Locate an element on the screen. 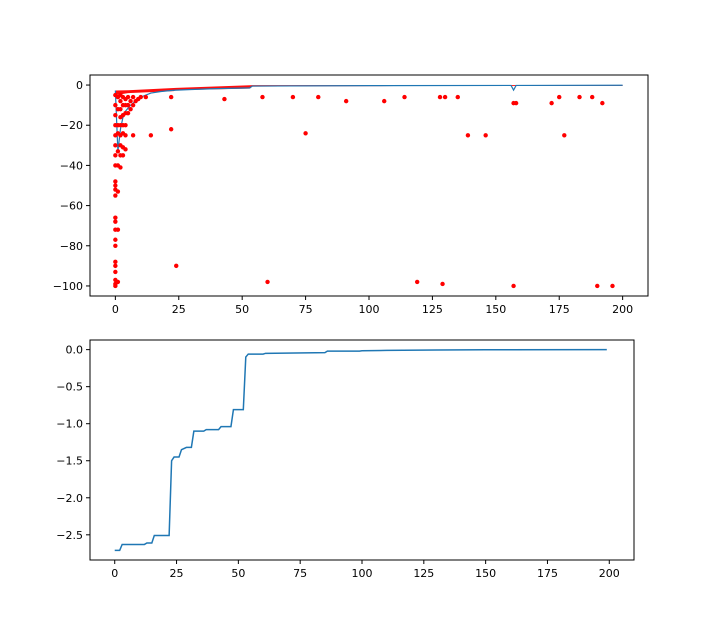 This screenshot has width=720, height=628. y-tick-label: −2.5 is located at coordinates (69, 535).